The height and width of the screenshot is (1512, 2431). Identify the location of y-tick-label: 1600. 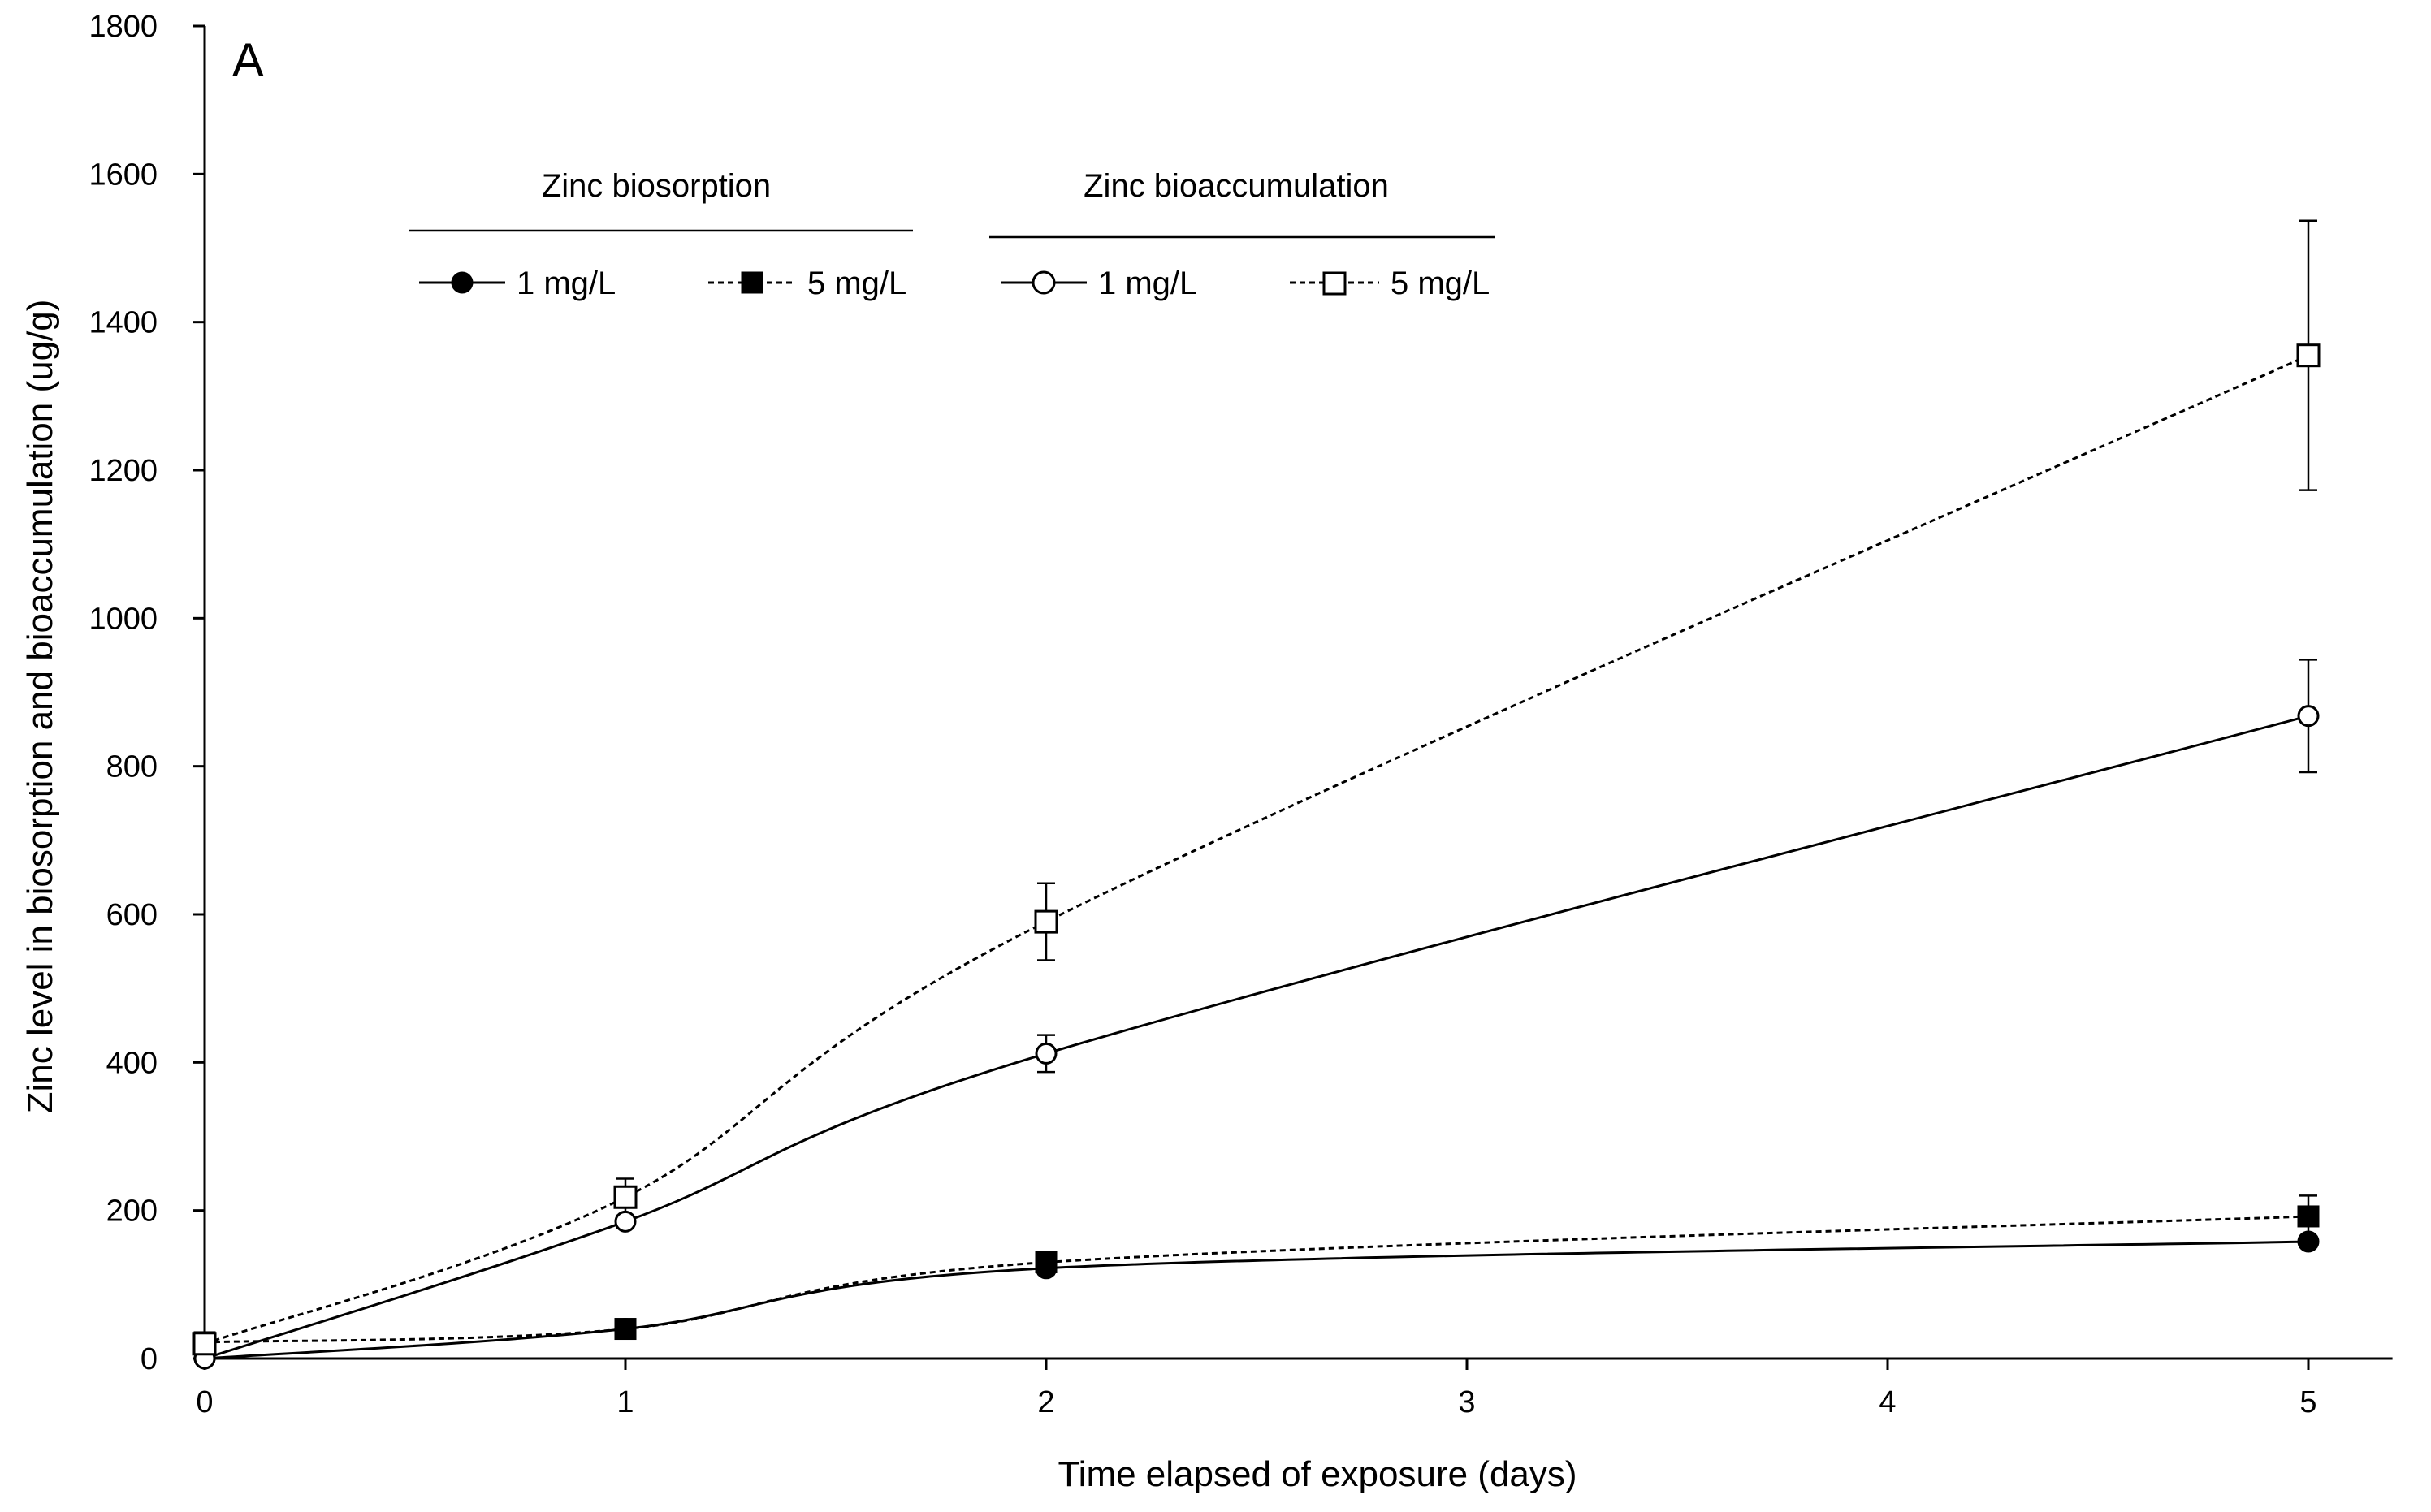
(124, 175).